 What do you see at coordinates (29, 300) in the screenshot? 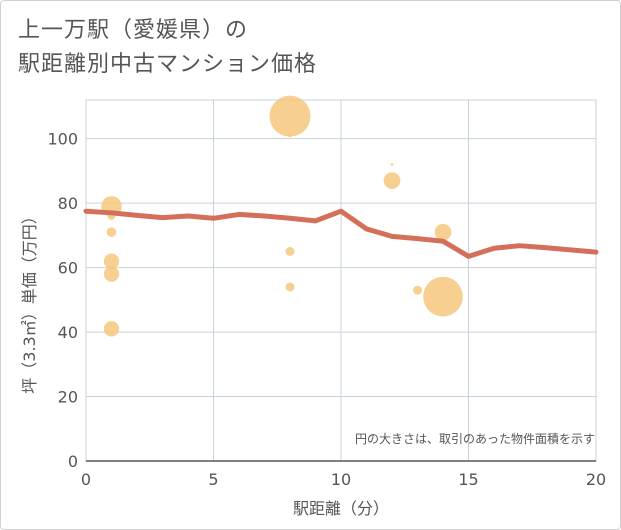
I see `y-axis-label: 坪（3.3㎡）単価（万円）` at bounding box center [29, 300].